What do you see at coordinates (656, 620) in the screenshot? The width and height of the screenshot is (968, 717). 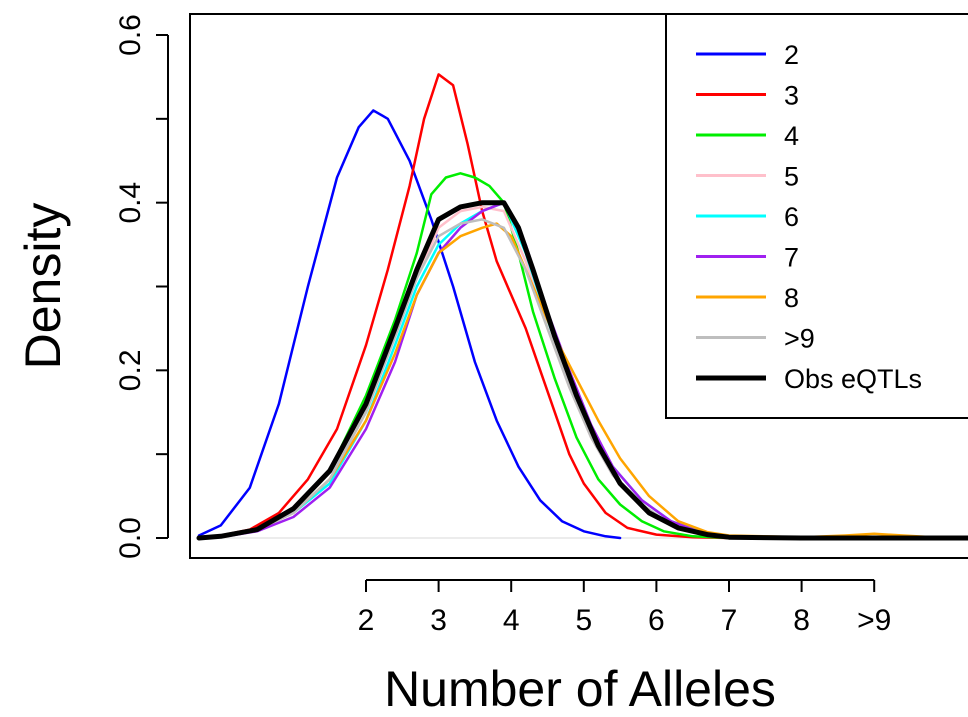 I see `x-tick-label: 6` at bounding box center [656, 620].